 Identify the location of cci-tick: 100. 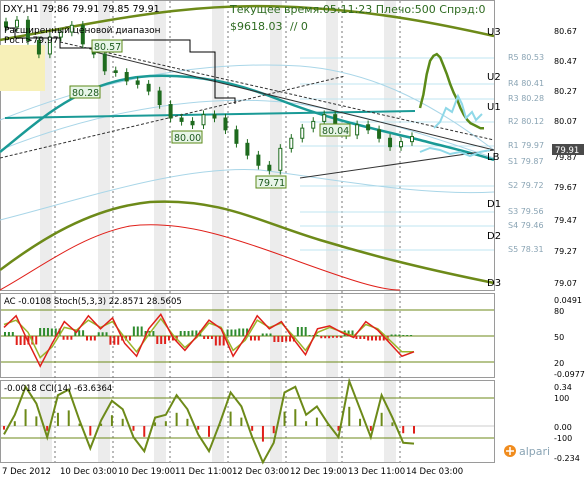
(561, 398).